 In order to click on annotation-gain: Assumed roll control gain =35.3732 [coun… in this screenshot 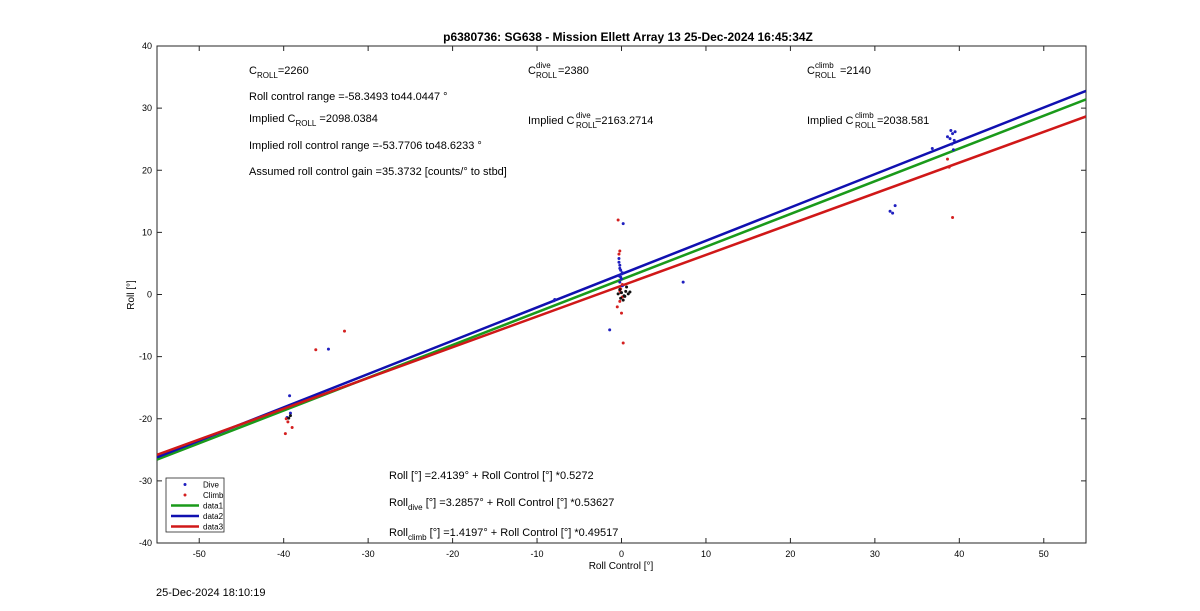, I will do `click(378, 172)`.